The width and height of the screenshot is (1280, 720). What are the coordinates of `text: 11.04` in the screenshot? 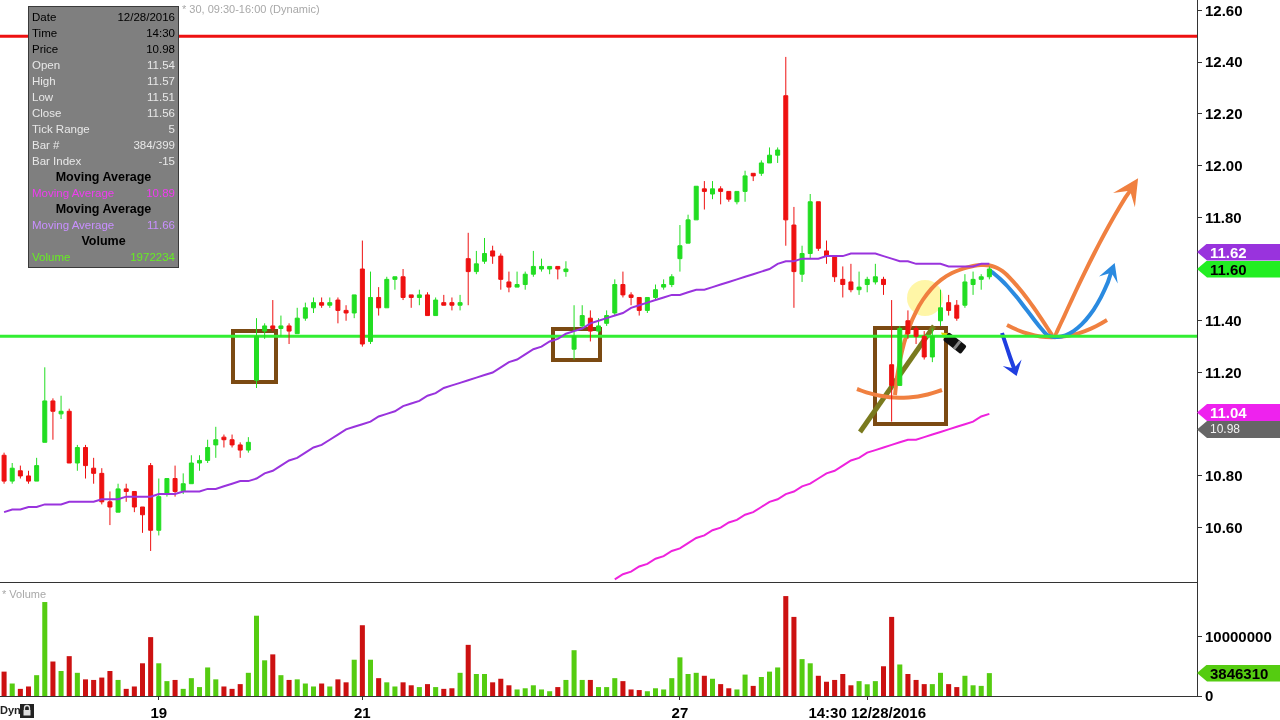 It's located at (1238, 412).